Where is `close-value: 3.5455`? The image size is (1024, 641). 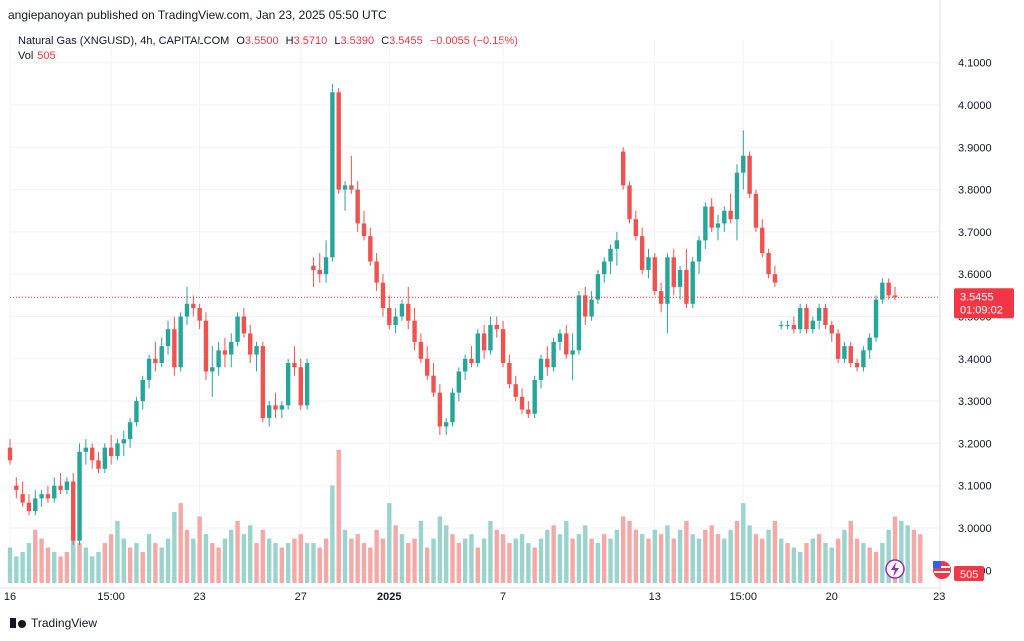 close-value: 3.5455 is located at coordinates (406, 41).